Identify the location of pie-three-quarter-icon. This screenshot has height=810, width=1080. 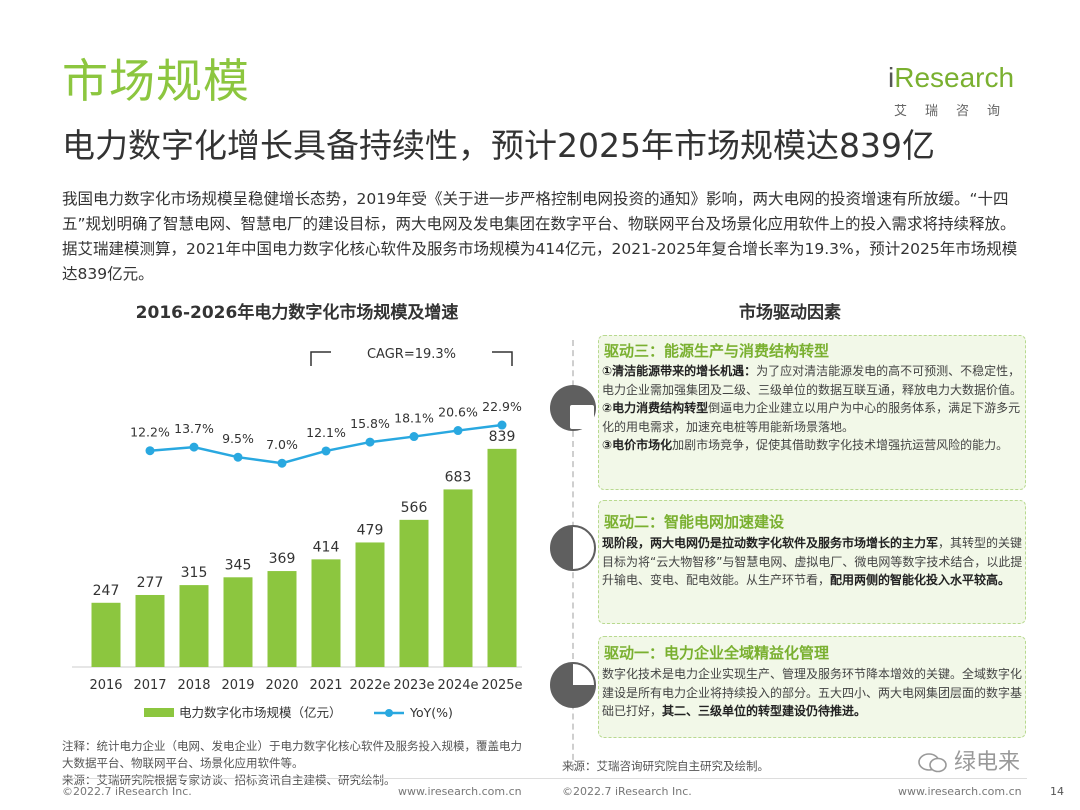
(573, 408).